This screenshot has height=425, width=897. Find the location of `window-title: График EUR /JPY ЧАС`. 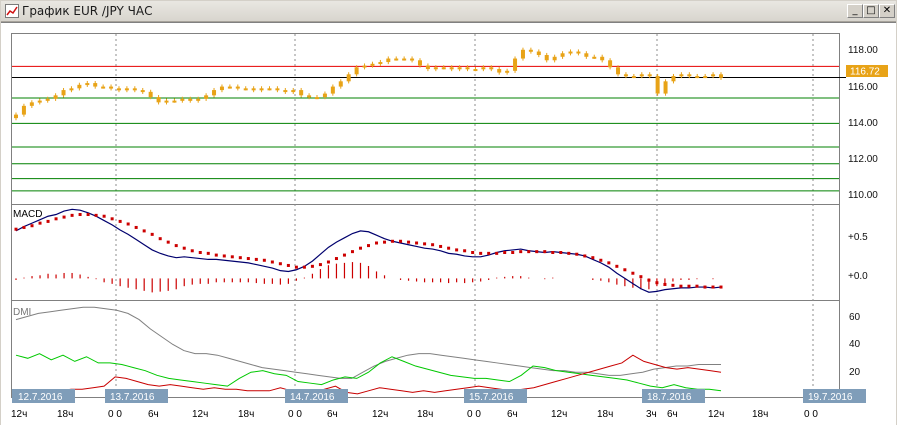

window-title: График EUR /JPY ЧАС is located at coordinates (87, 11).